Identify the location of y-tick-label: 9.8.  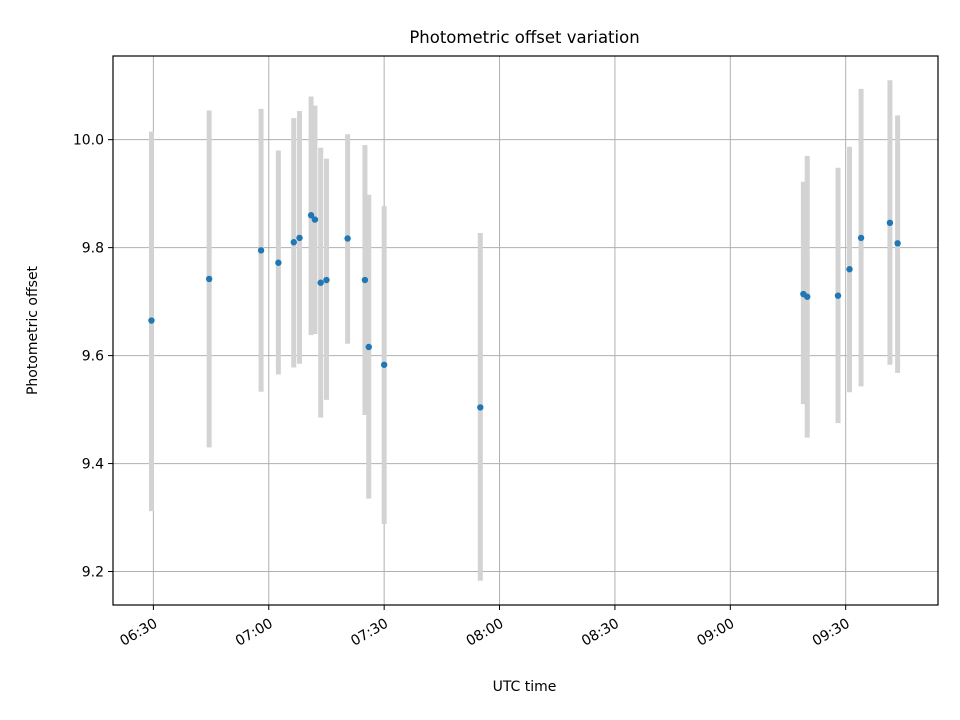
(93, 249).